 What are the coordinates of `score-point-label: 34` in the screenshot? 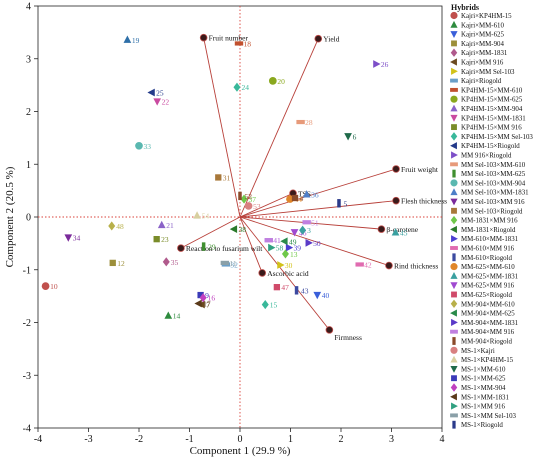 It's located at (77, 238).